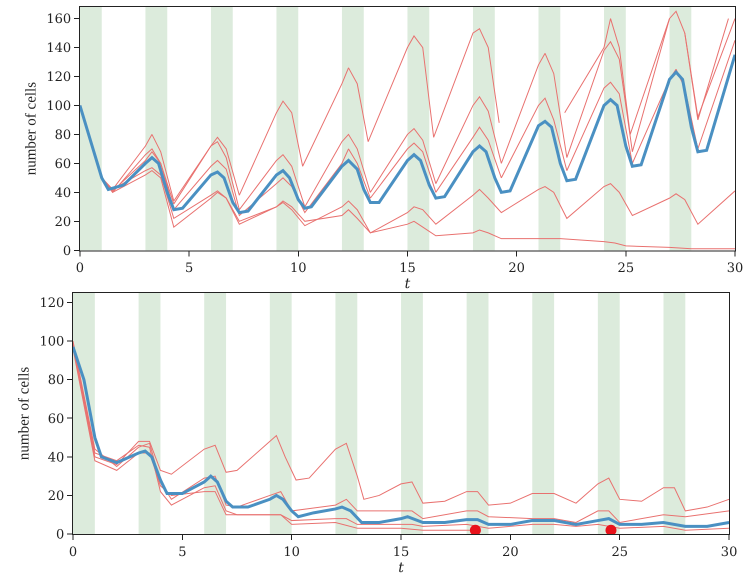 The width and height of the screenshot is (749, 576). I want to click on y-tick-label: 140, so click(59, 48).